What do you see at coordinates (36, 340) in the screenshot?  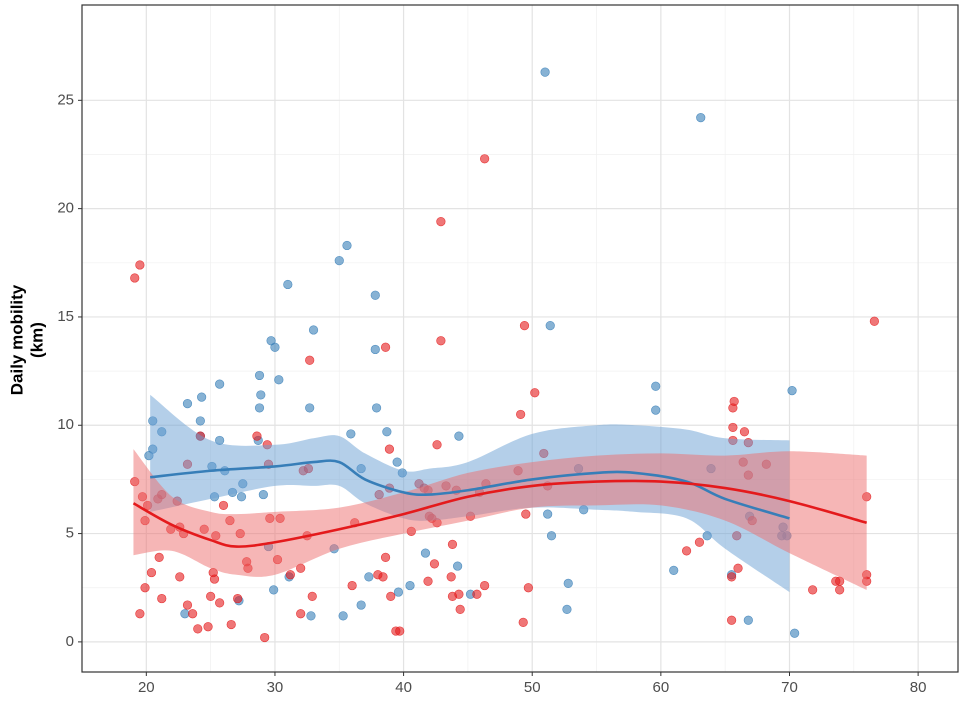 I see `y-label-line: (km)` at bounding box center [36, 340].